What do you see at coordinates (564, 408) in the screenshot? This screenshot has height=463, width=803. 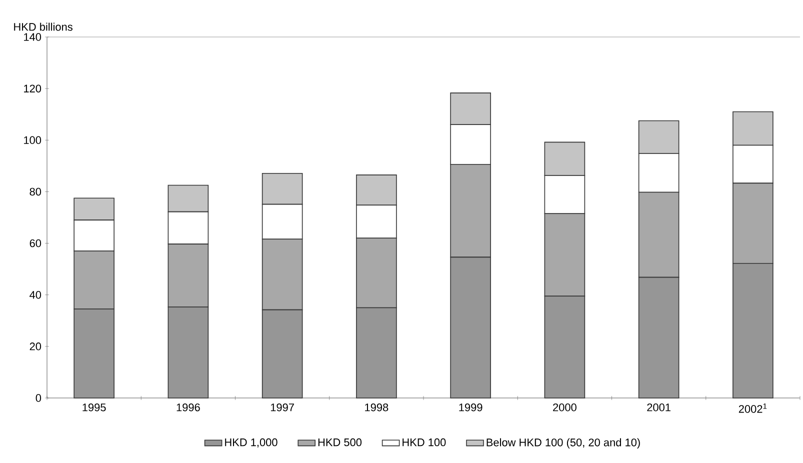 I see `x-tick-label: 2000` at bounding box center [564, 408].